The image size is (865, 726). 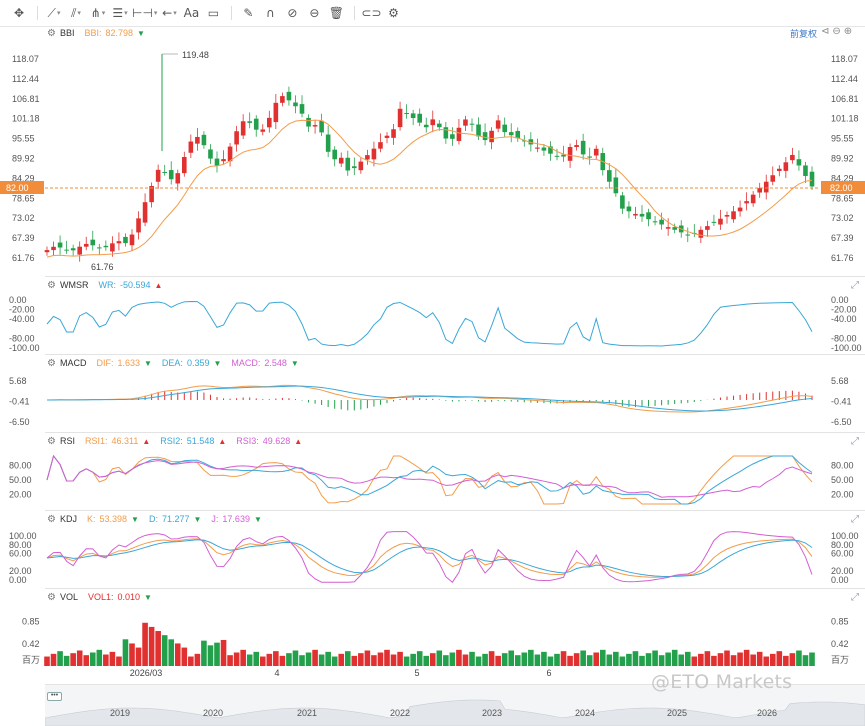 I want to click on wmsr-name: WMSR, so click(x=74, y=285).